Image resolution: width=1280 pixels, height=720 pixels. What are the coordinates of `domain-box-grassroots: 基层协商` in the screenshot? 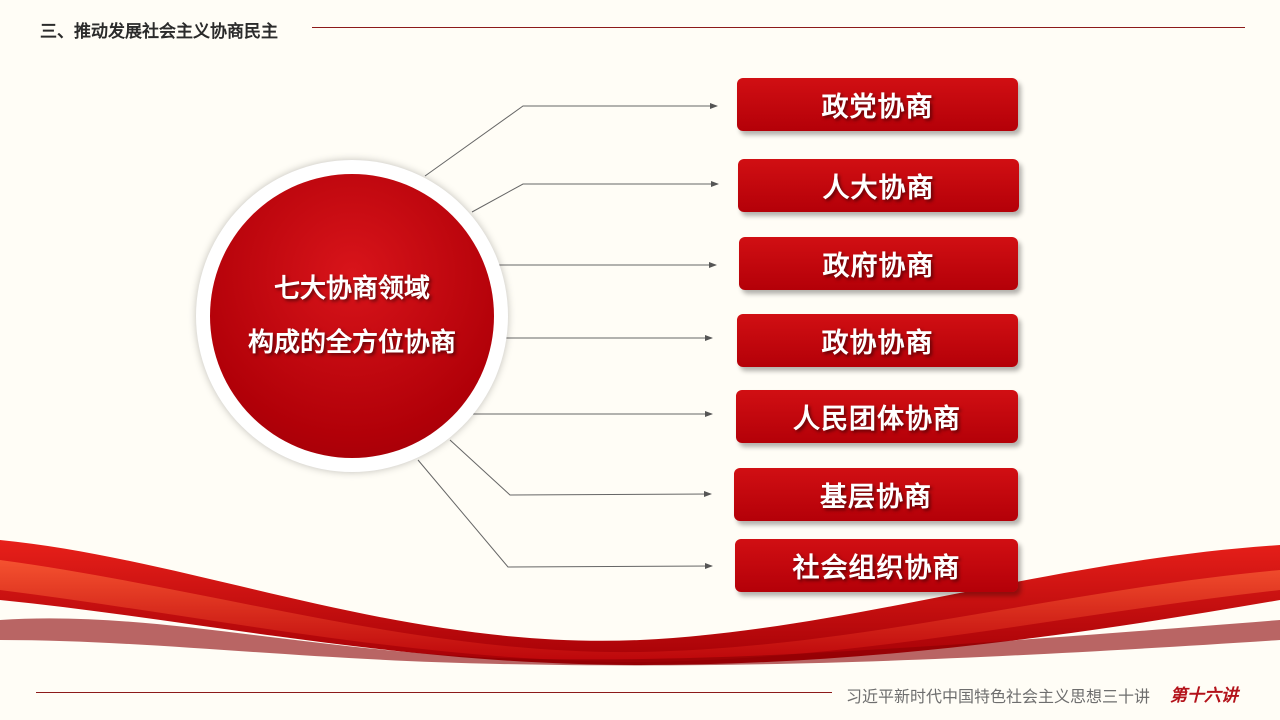 It's located at (876, 494).